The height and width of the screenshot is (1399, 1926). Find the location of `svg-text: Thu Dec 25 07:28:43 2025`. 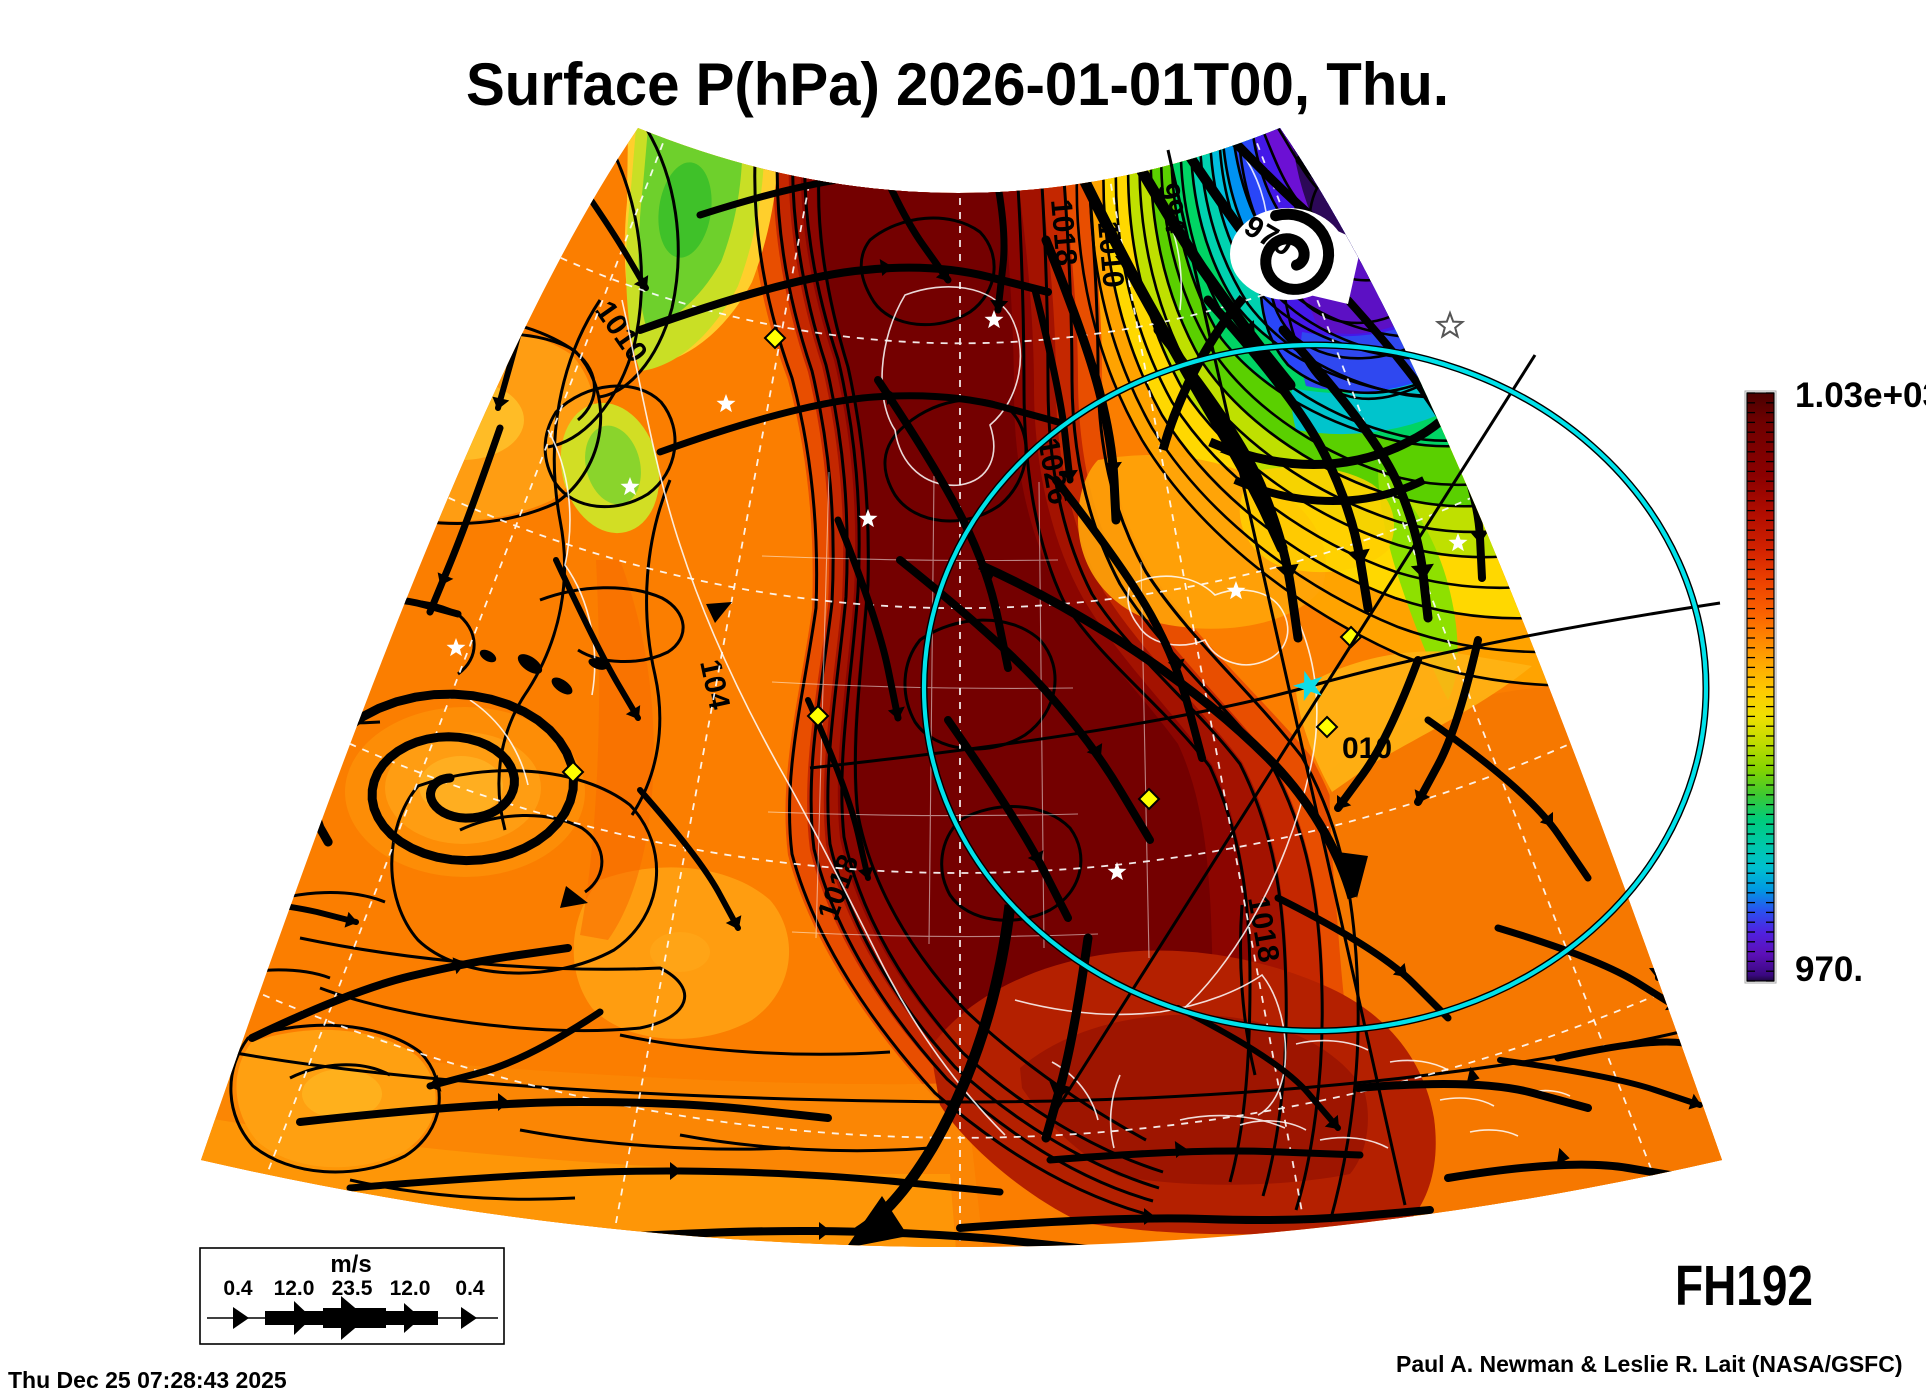

svg-text: Thu Dec 25 07:28:43 2025 is located at coordinates (147, 1380).